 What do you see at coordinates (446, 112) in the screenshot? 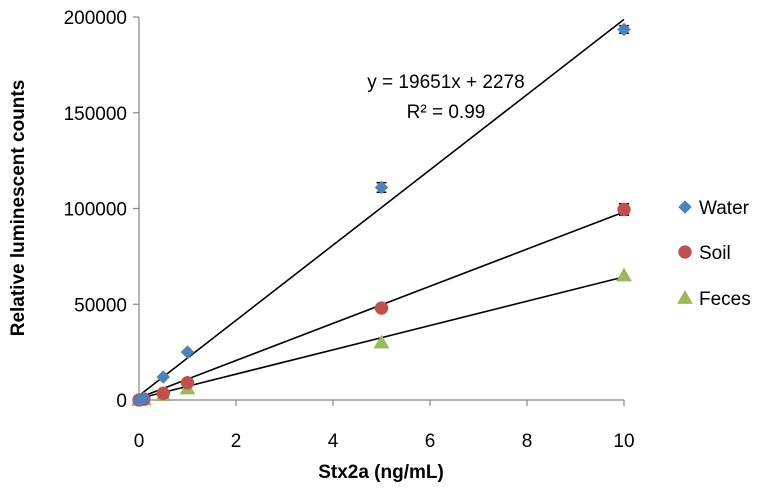
I see `r-squared-label: R² = 0.99` at bounding box center [446, 112].